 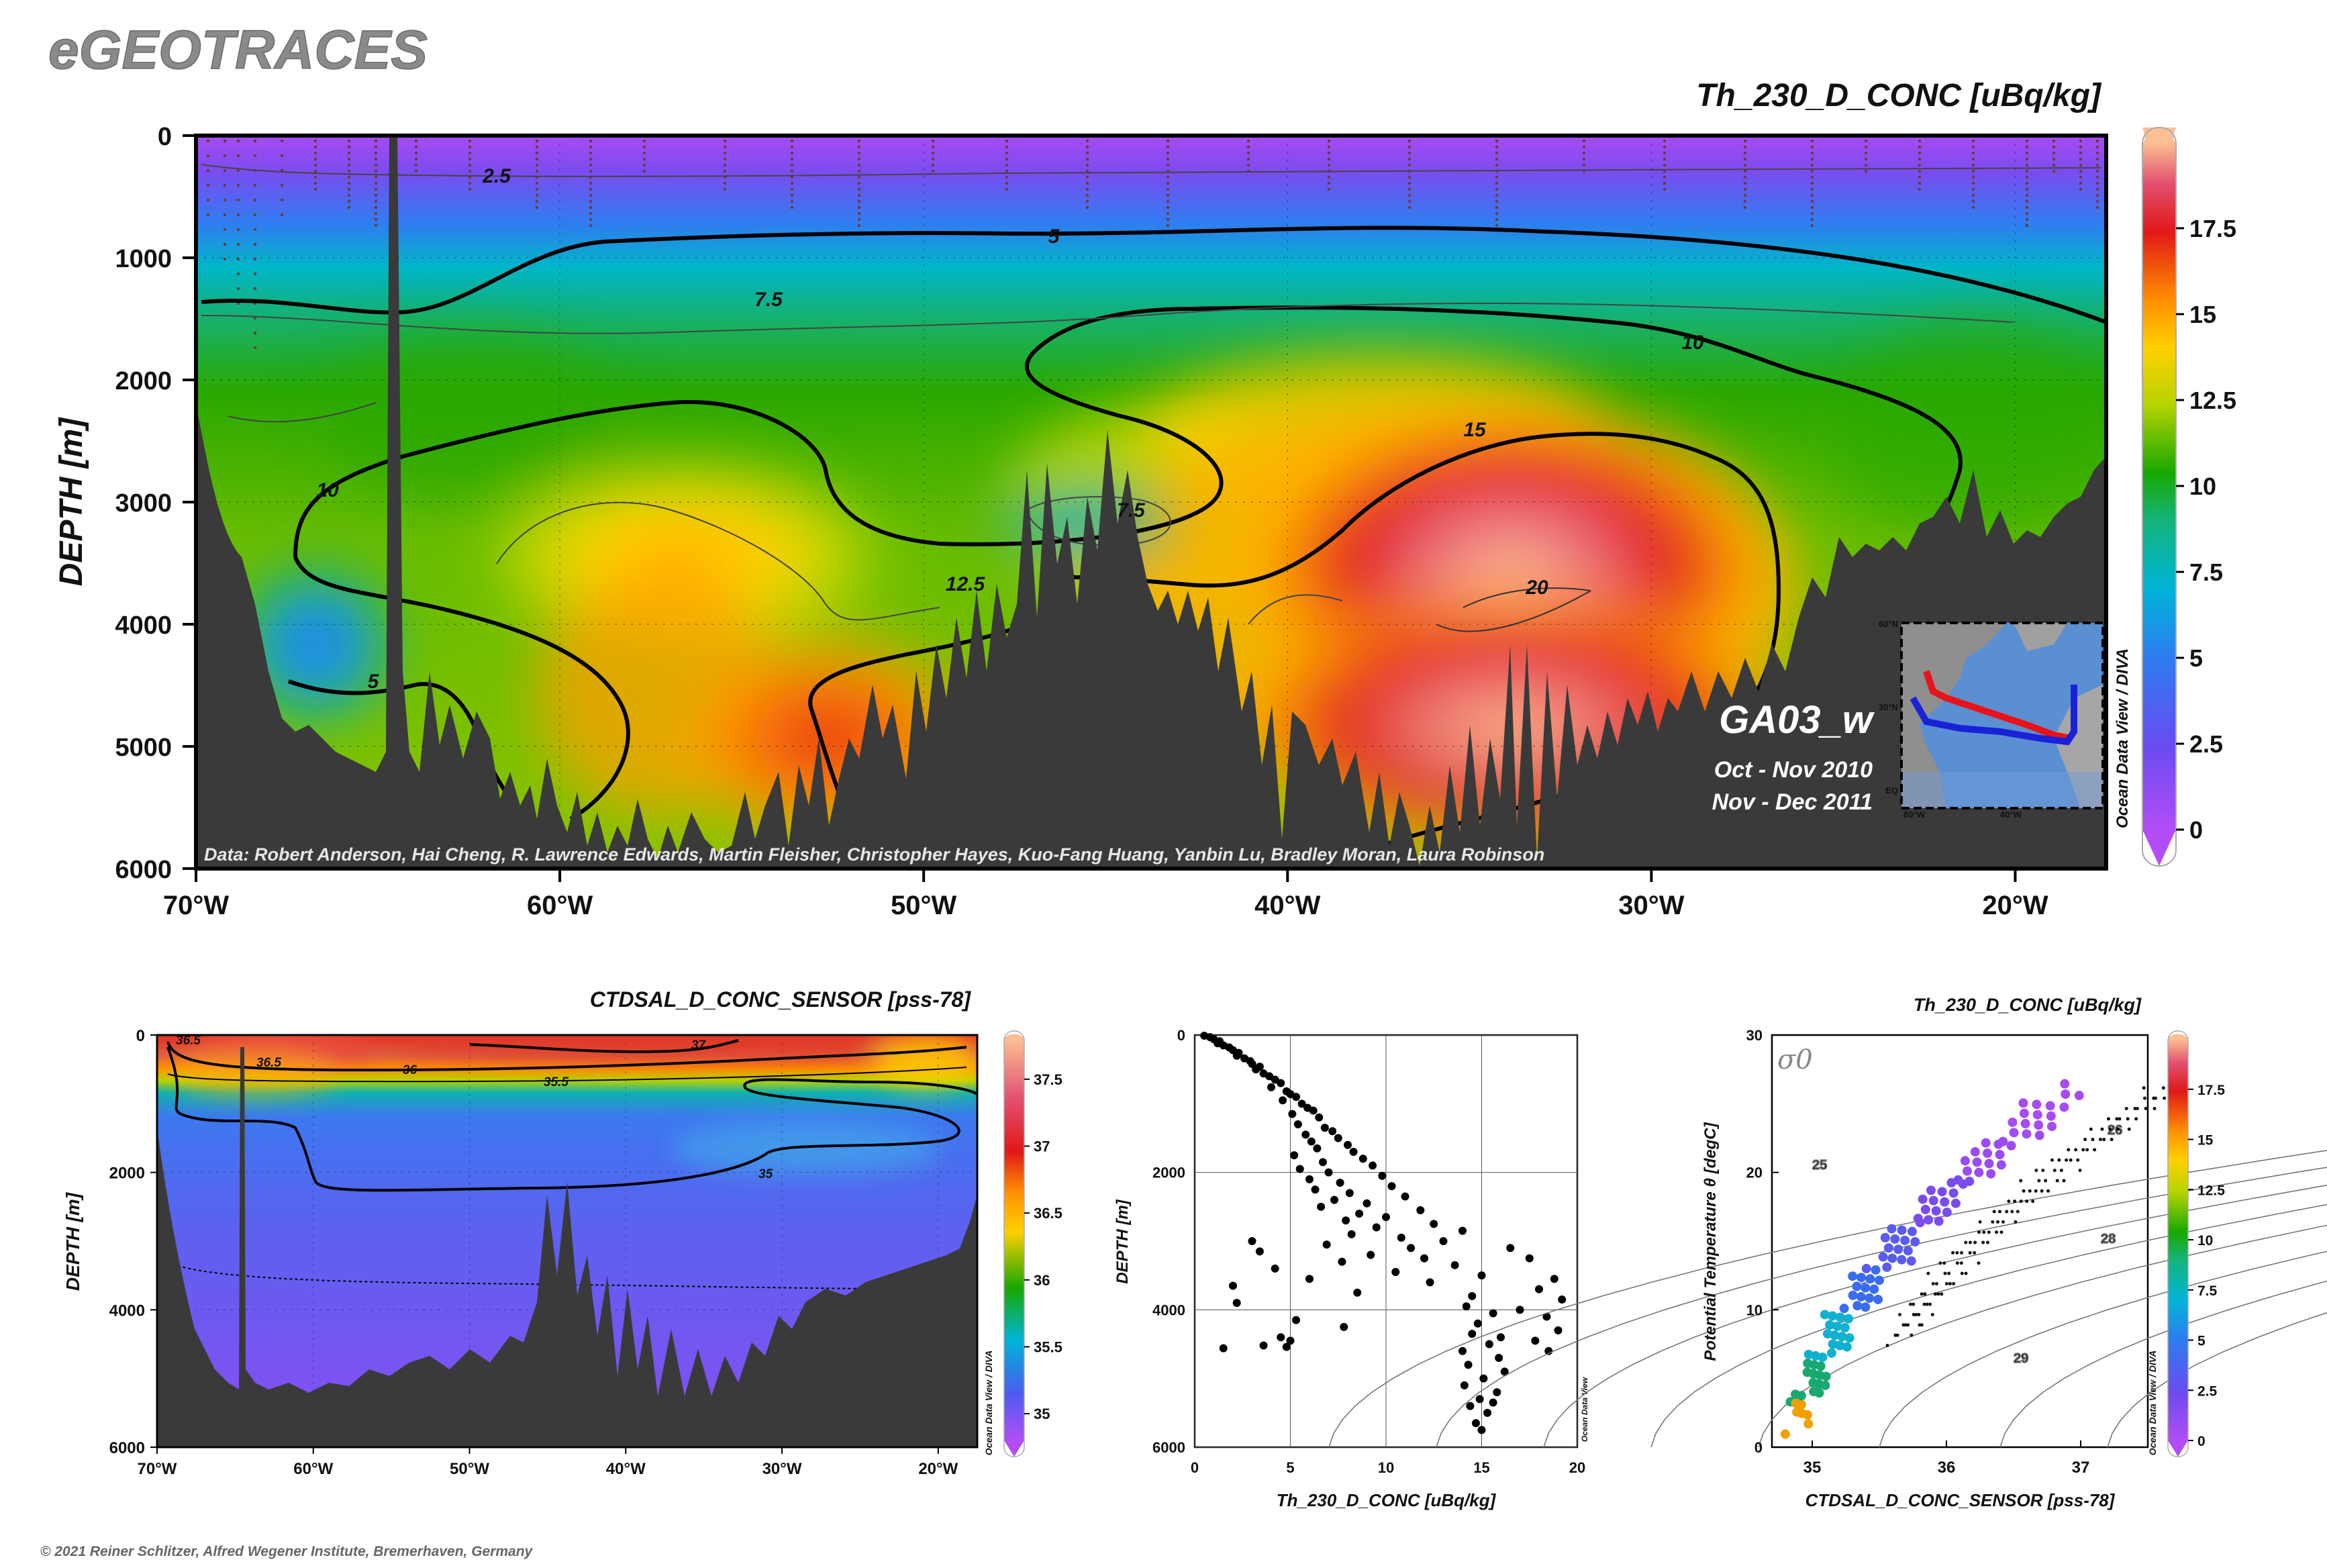 I want to click on colorbar-tick-label: 0, so click(x=2201, y=1441).